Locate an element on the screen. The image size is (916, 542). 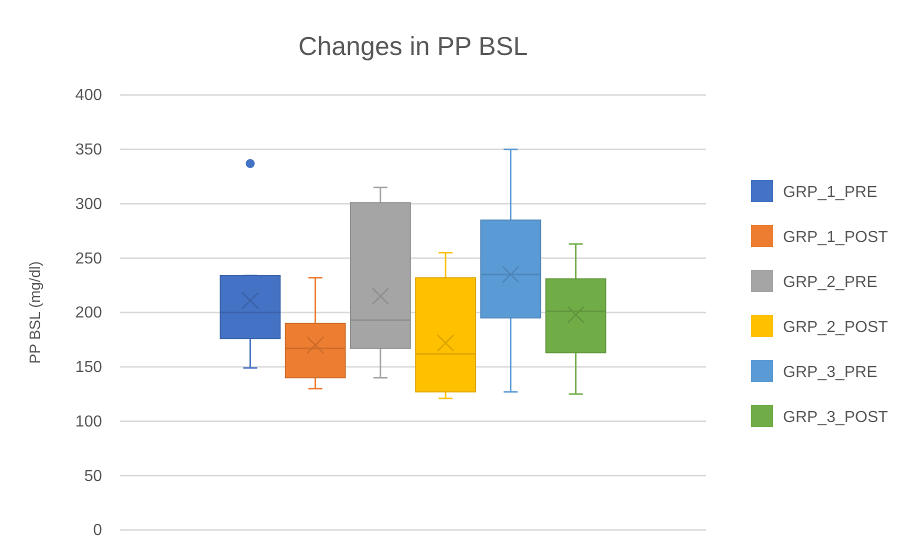
legend-label: GRP_3_PRE is located at coordinates (830, 372).